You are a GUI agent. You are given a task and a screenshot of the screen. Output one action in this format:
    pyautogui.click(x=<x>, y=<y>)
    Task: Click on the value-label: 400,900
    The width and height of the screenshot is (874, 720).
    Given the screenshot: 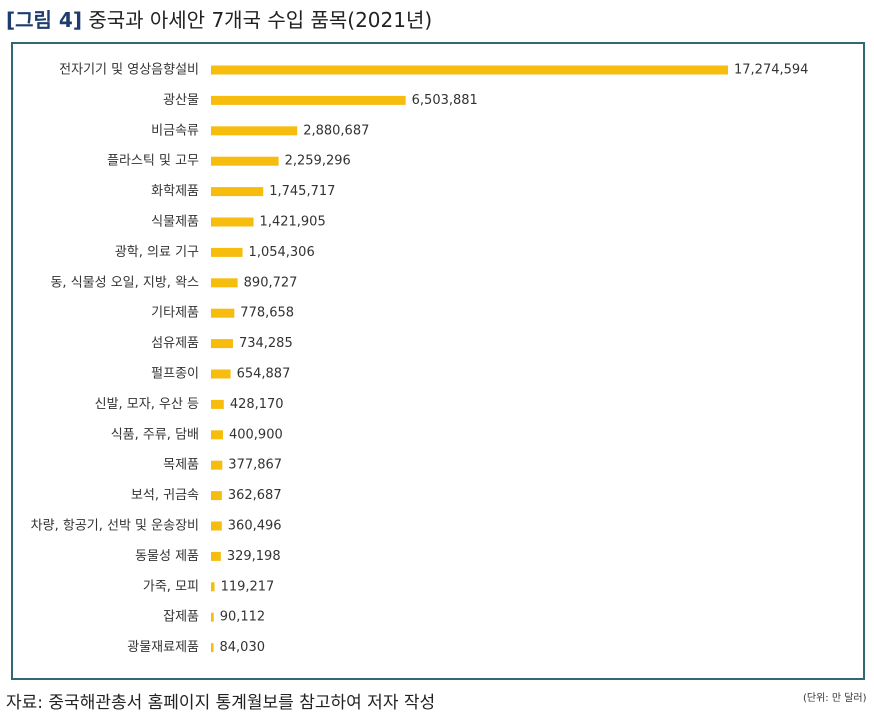 What is the action you would take?
    pyautogui.click(x=256, y=434)
    